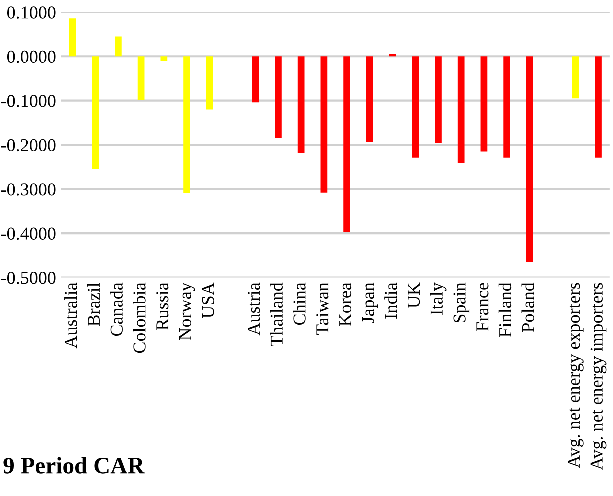 This screenshot has height=496, width=613. I want to click on x-tick-label: Russia, so click(162, 306).